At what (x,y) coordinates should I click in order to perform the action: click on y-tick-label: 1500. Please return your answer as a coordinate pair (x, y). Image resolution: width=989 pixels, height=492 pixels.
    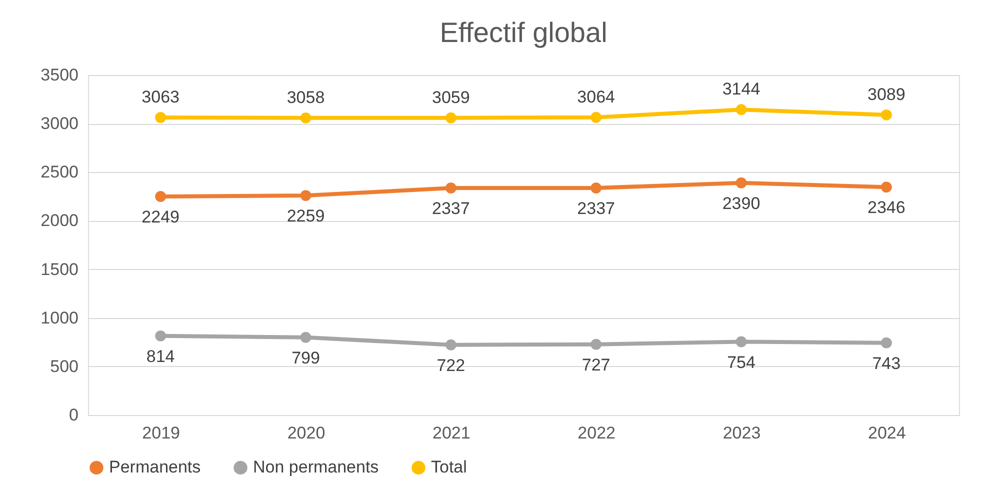
    Looking at the image, I should click on (59, 269).